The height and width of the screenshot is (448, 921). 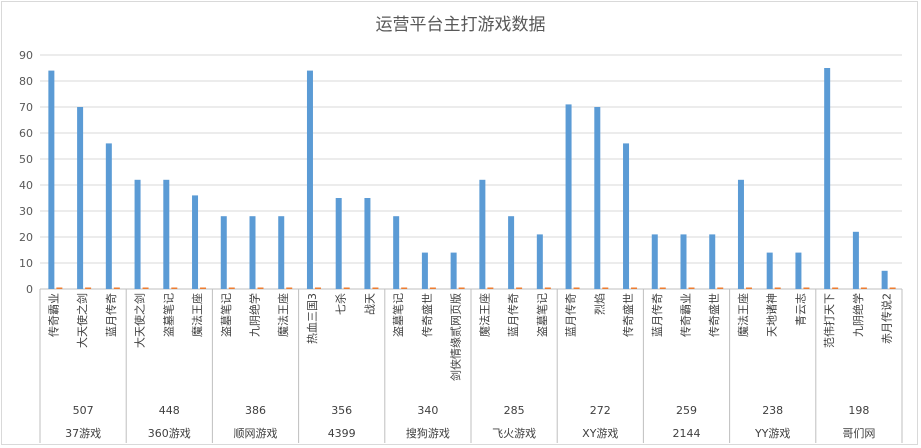 I want to click on category-label: 传奇盛世, so click(x=714, y=315).